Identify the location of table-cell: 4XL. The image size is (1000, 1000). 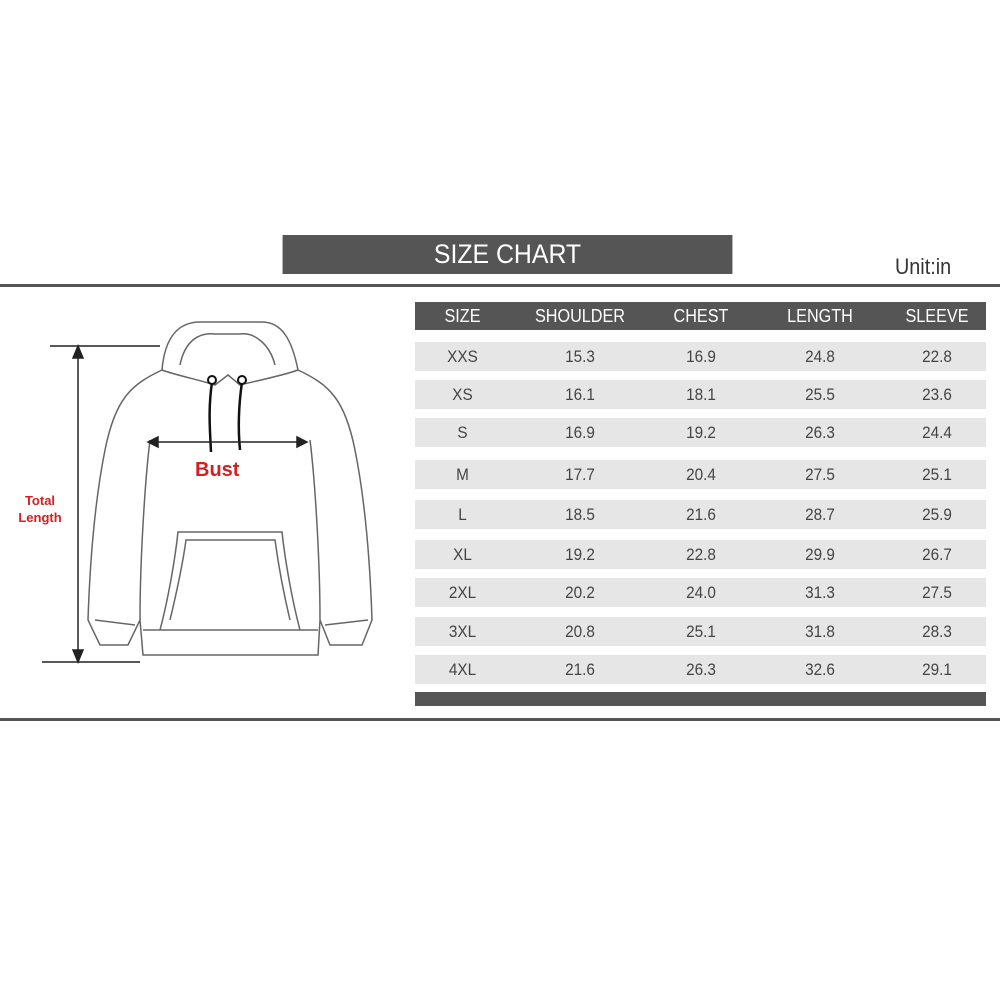
(462, 669).